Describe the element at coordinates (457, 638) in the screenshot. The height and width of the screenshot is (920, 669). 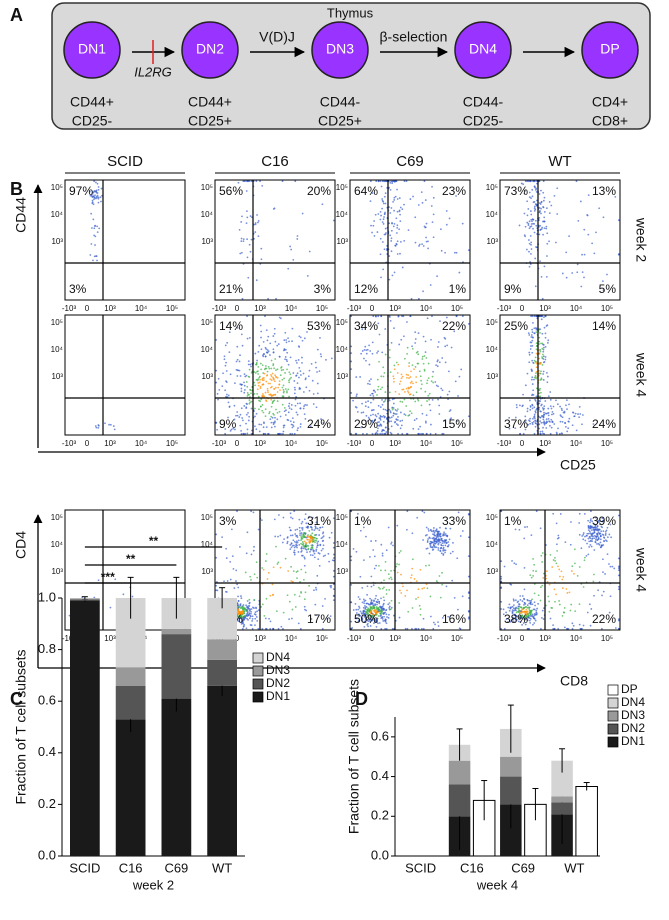
I see `x-tick-label: 10⁵` at that location.